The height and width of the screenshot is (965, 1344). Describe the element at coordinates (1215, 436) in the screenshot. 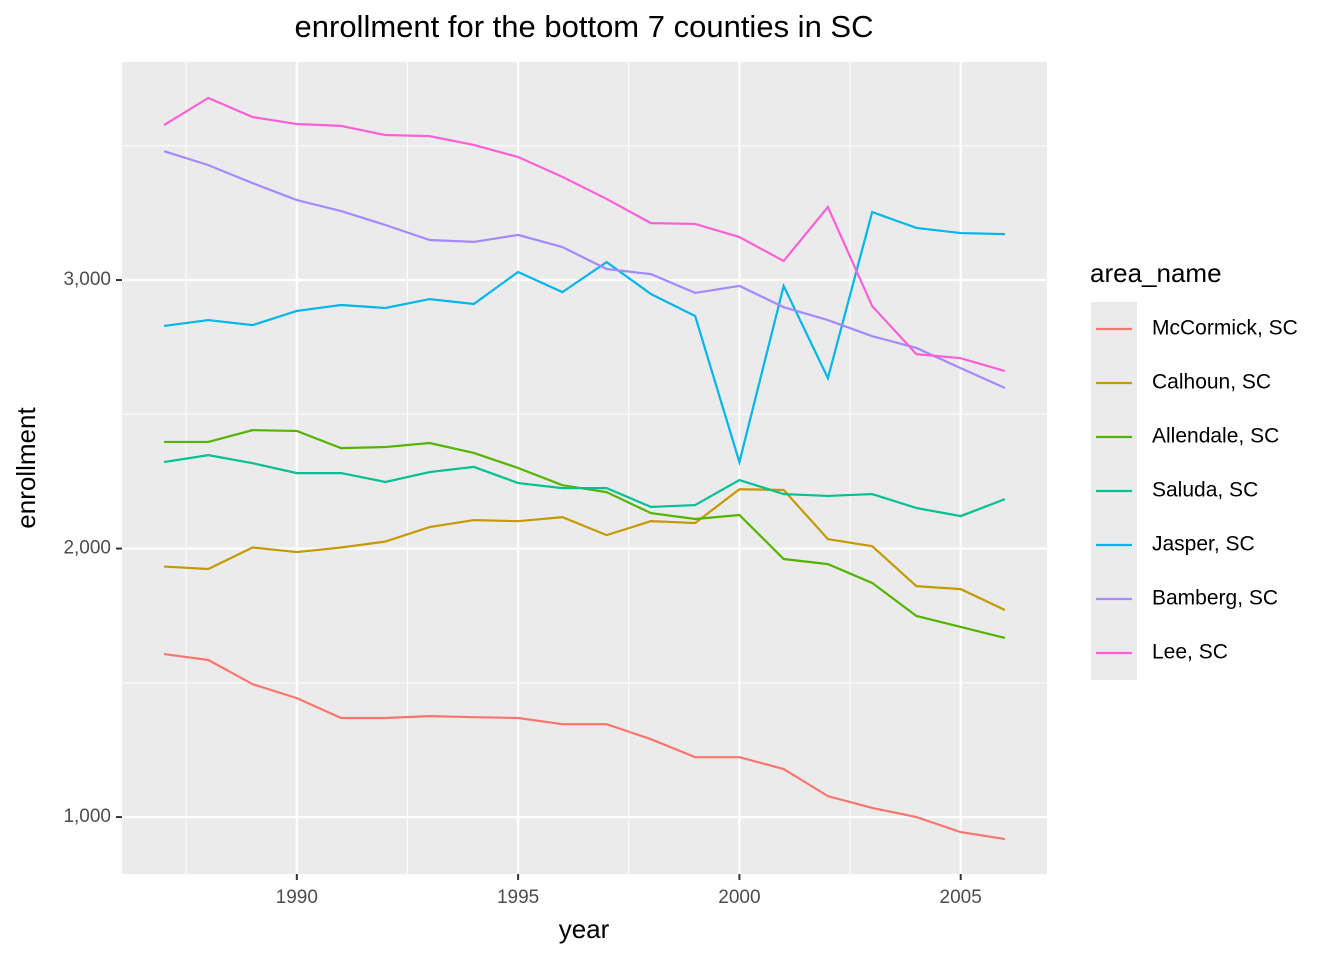

I see `legend-label: Allendale, SC` at that location.